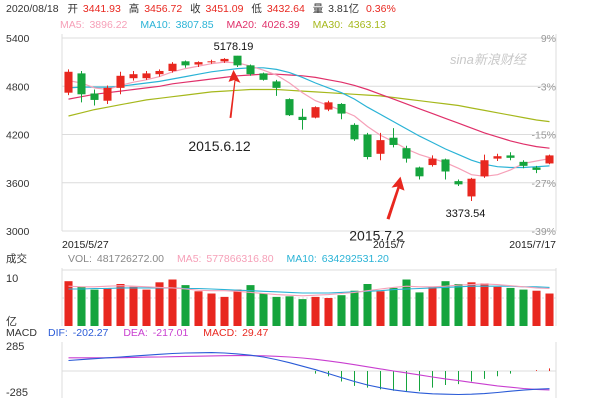  I want to click on price-tick-label: 4200, so click(18, 136).